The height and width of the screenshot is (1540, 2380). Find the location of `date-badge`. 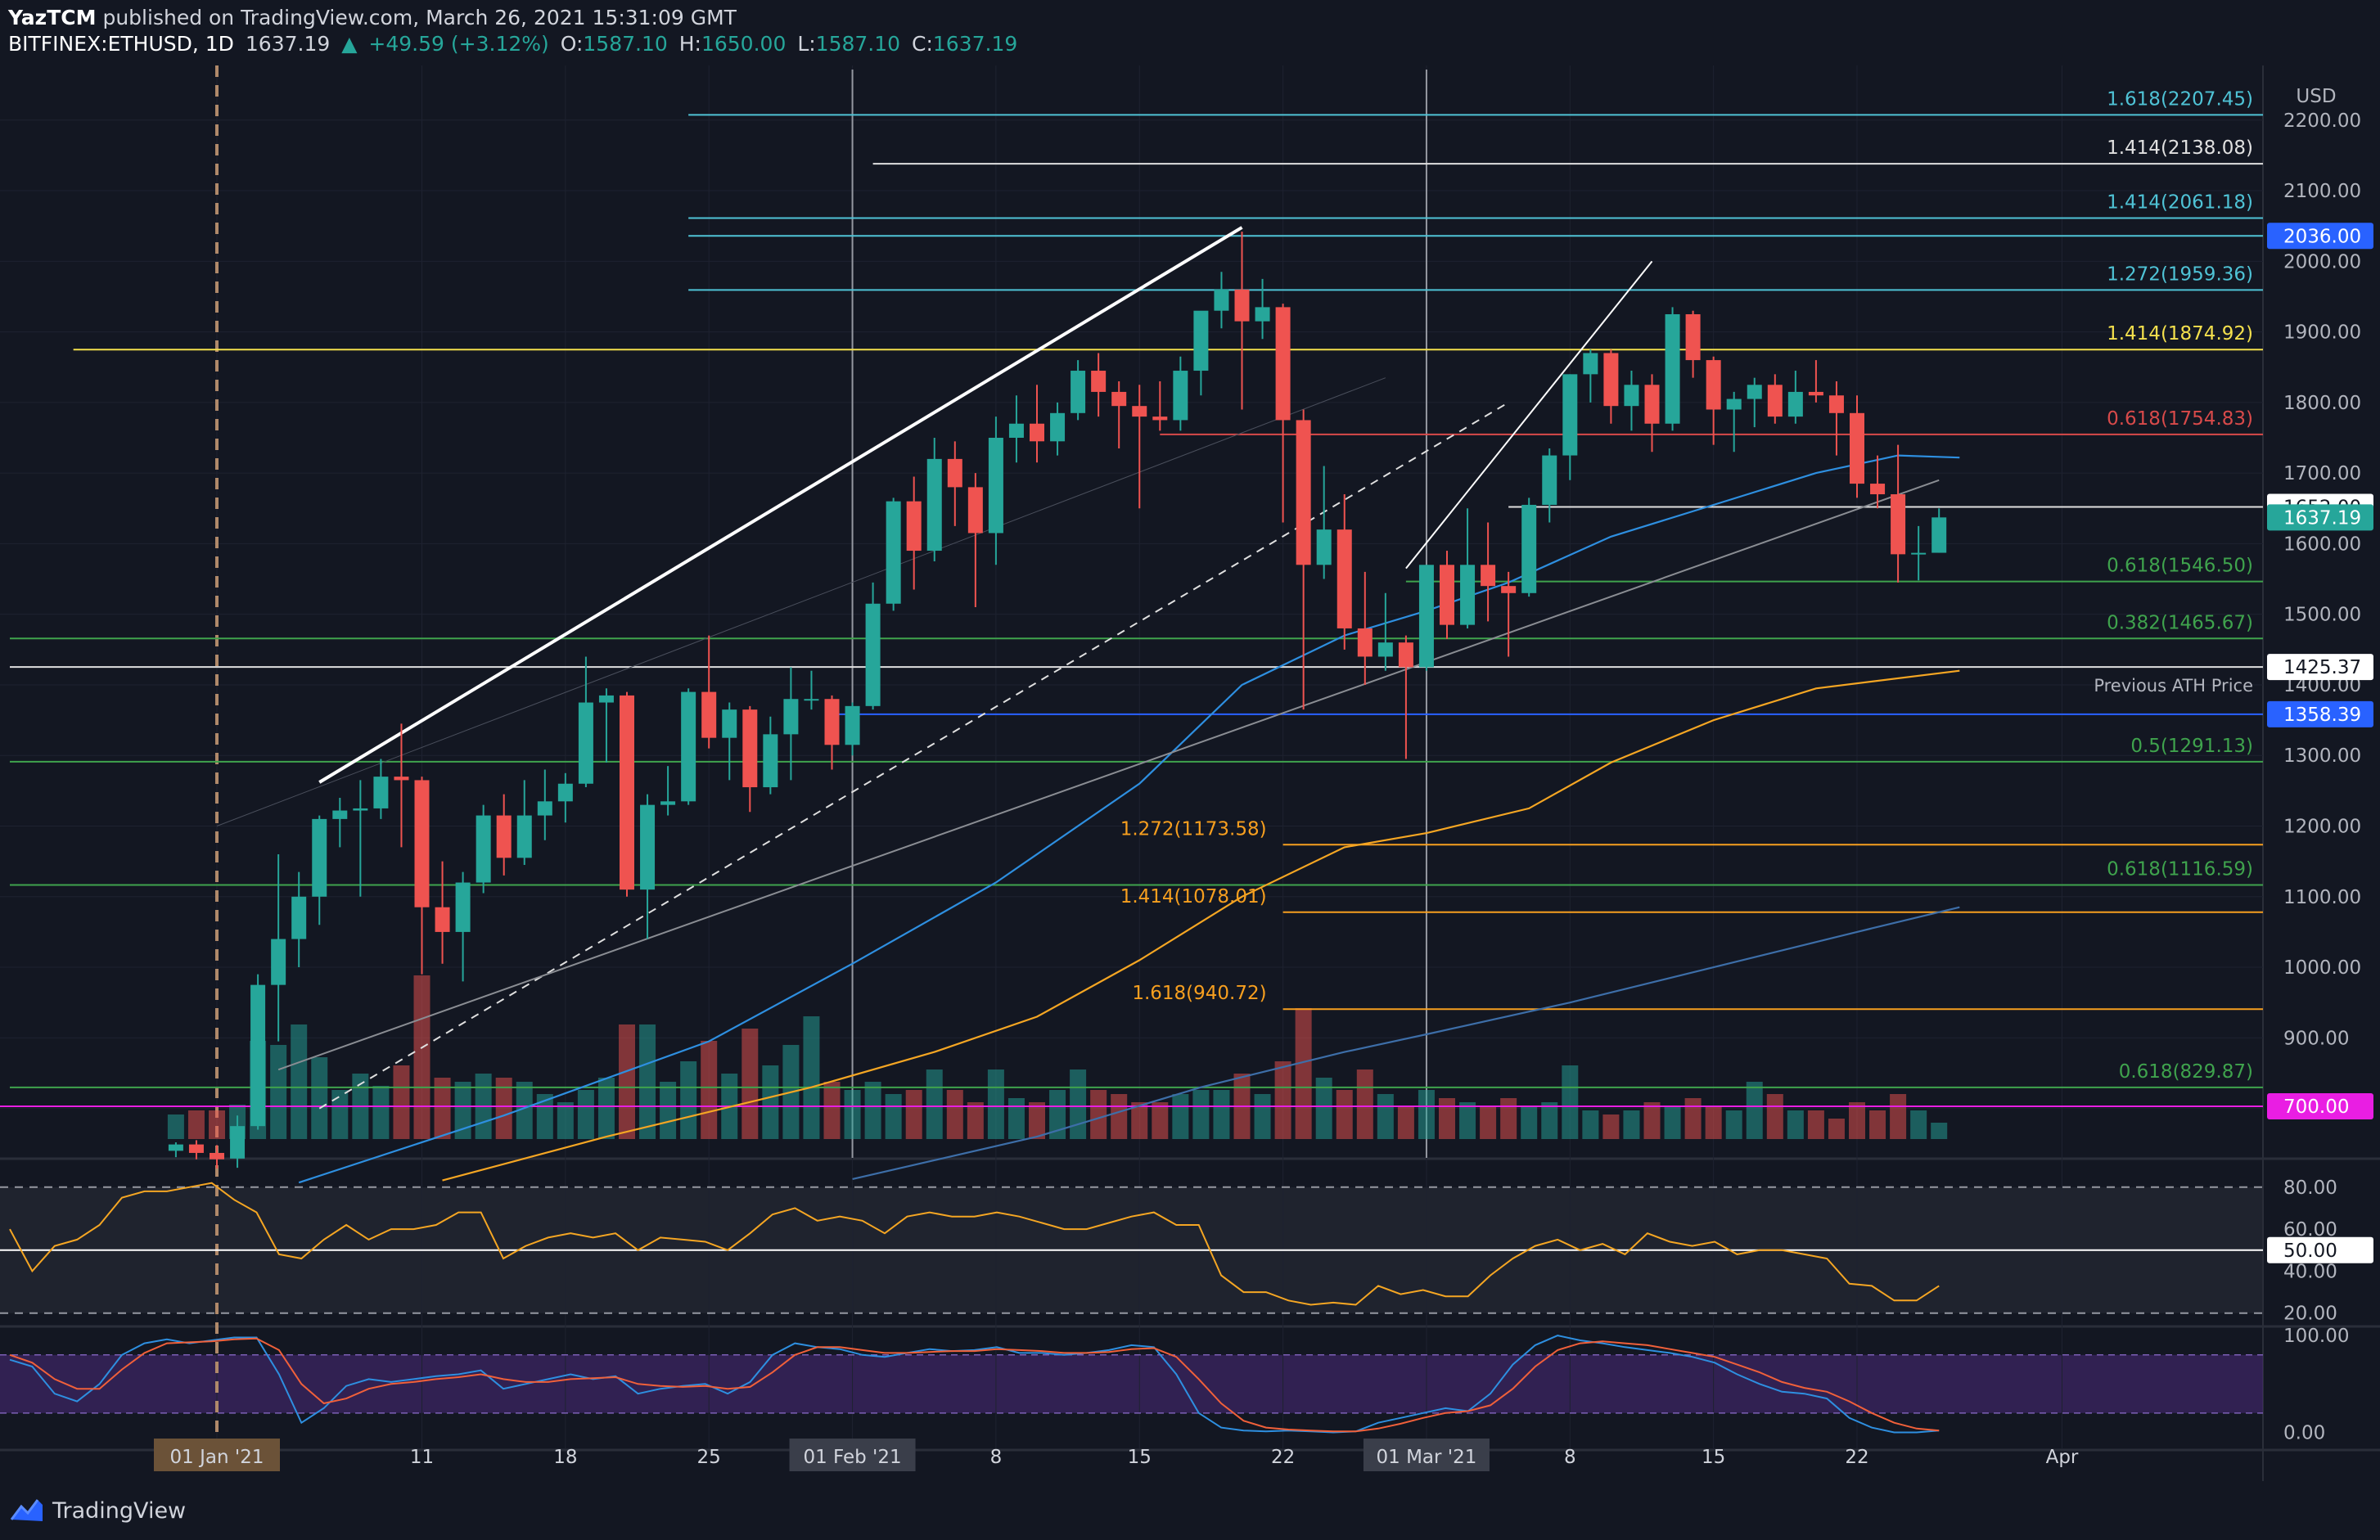

date-badge is located at coordinates (853, 1455).